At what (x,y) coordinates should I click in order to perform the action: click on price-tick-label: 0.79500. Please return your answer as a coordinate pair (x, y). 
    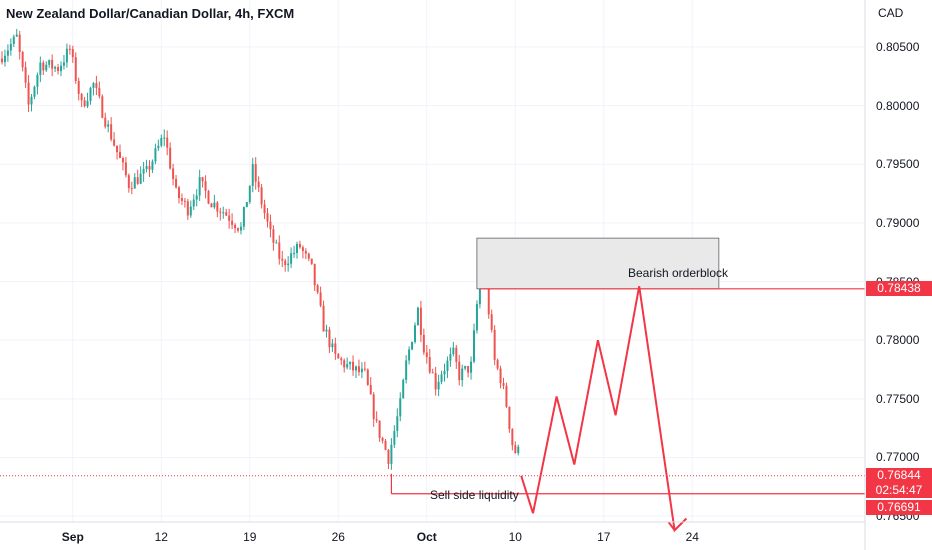
    Looking at the image, I should click on (898, 164).